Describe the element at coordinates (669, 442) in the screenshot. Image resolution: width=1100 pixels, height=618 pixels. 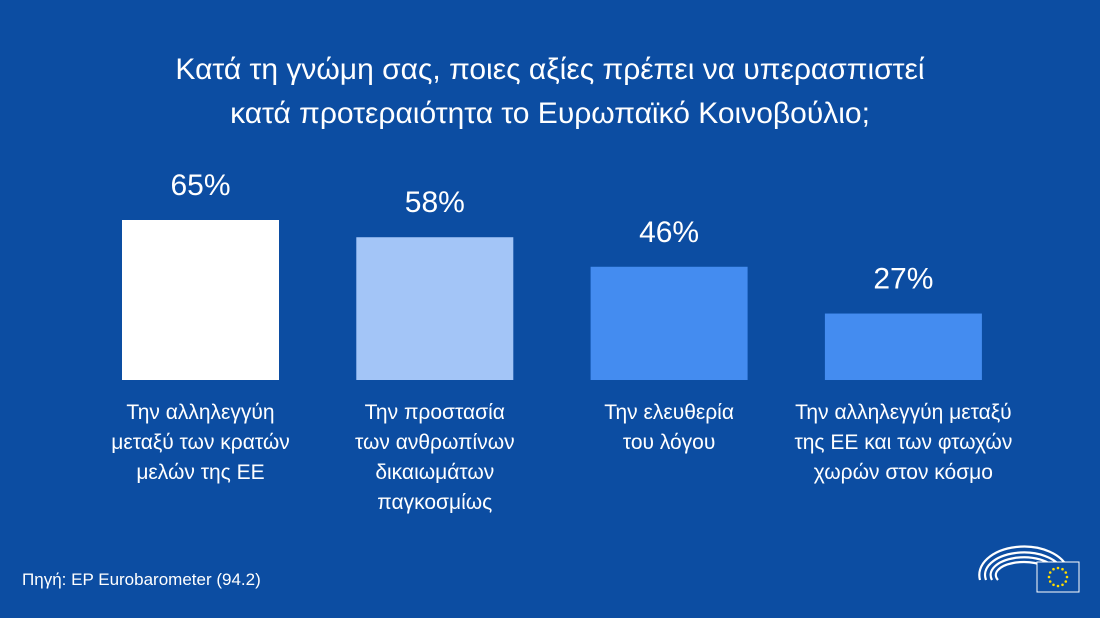
I see `category-label-line: του λόγου` at that location.